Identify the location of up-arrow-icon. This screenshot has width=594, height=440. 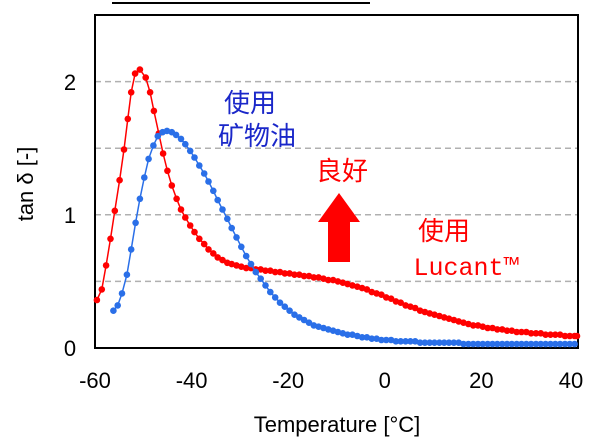
(339, 227).